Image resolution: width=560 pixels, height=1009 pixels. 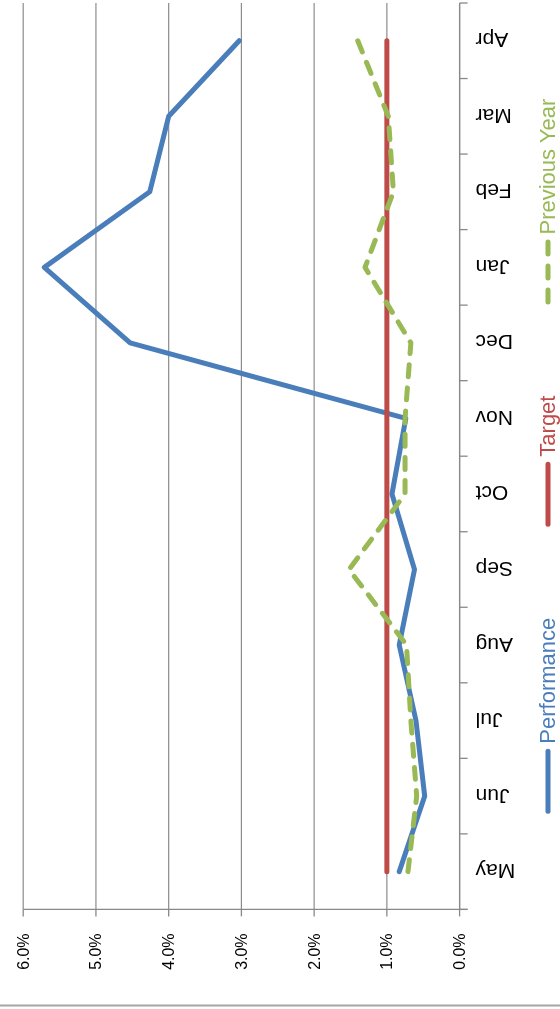 I want to click on y-tick-label: Mar, so click(x=493, y=116).